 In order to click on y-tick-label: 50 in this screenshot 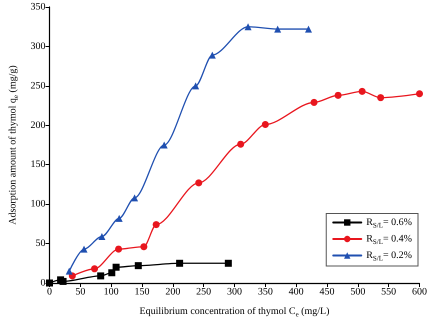, I will do `click(41, 244)`.